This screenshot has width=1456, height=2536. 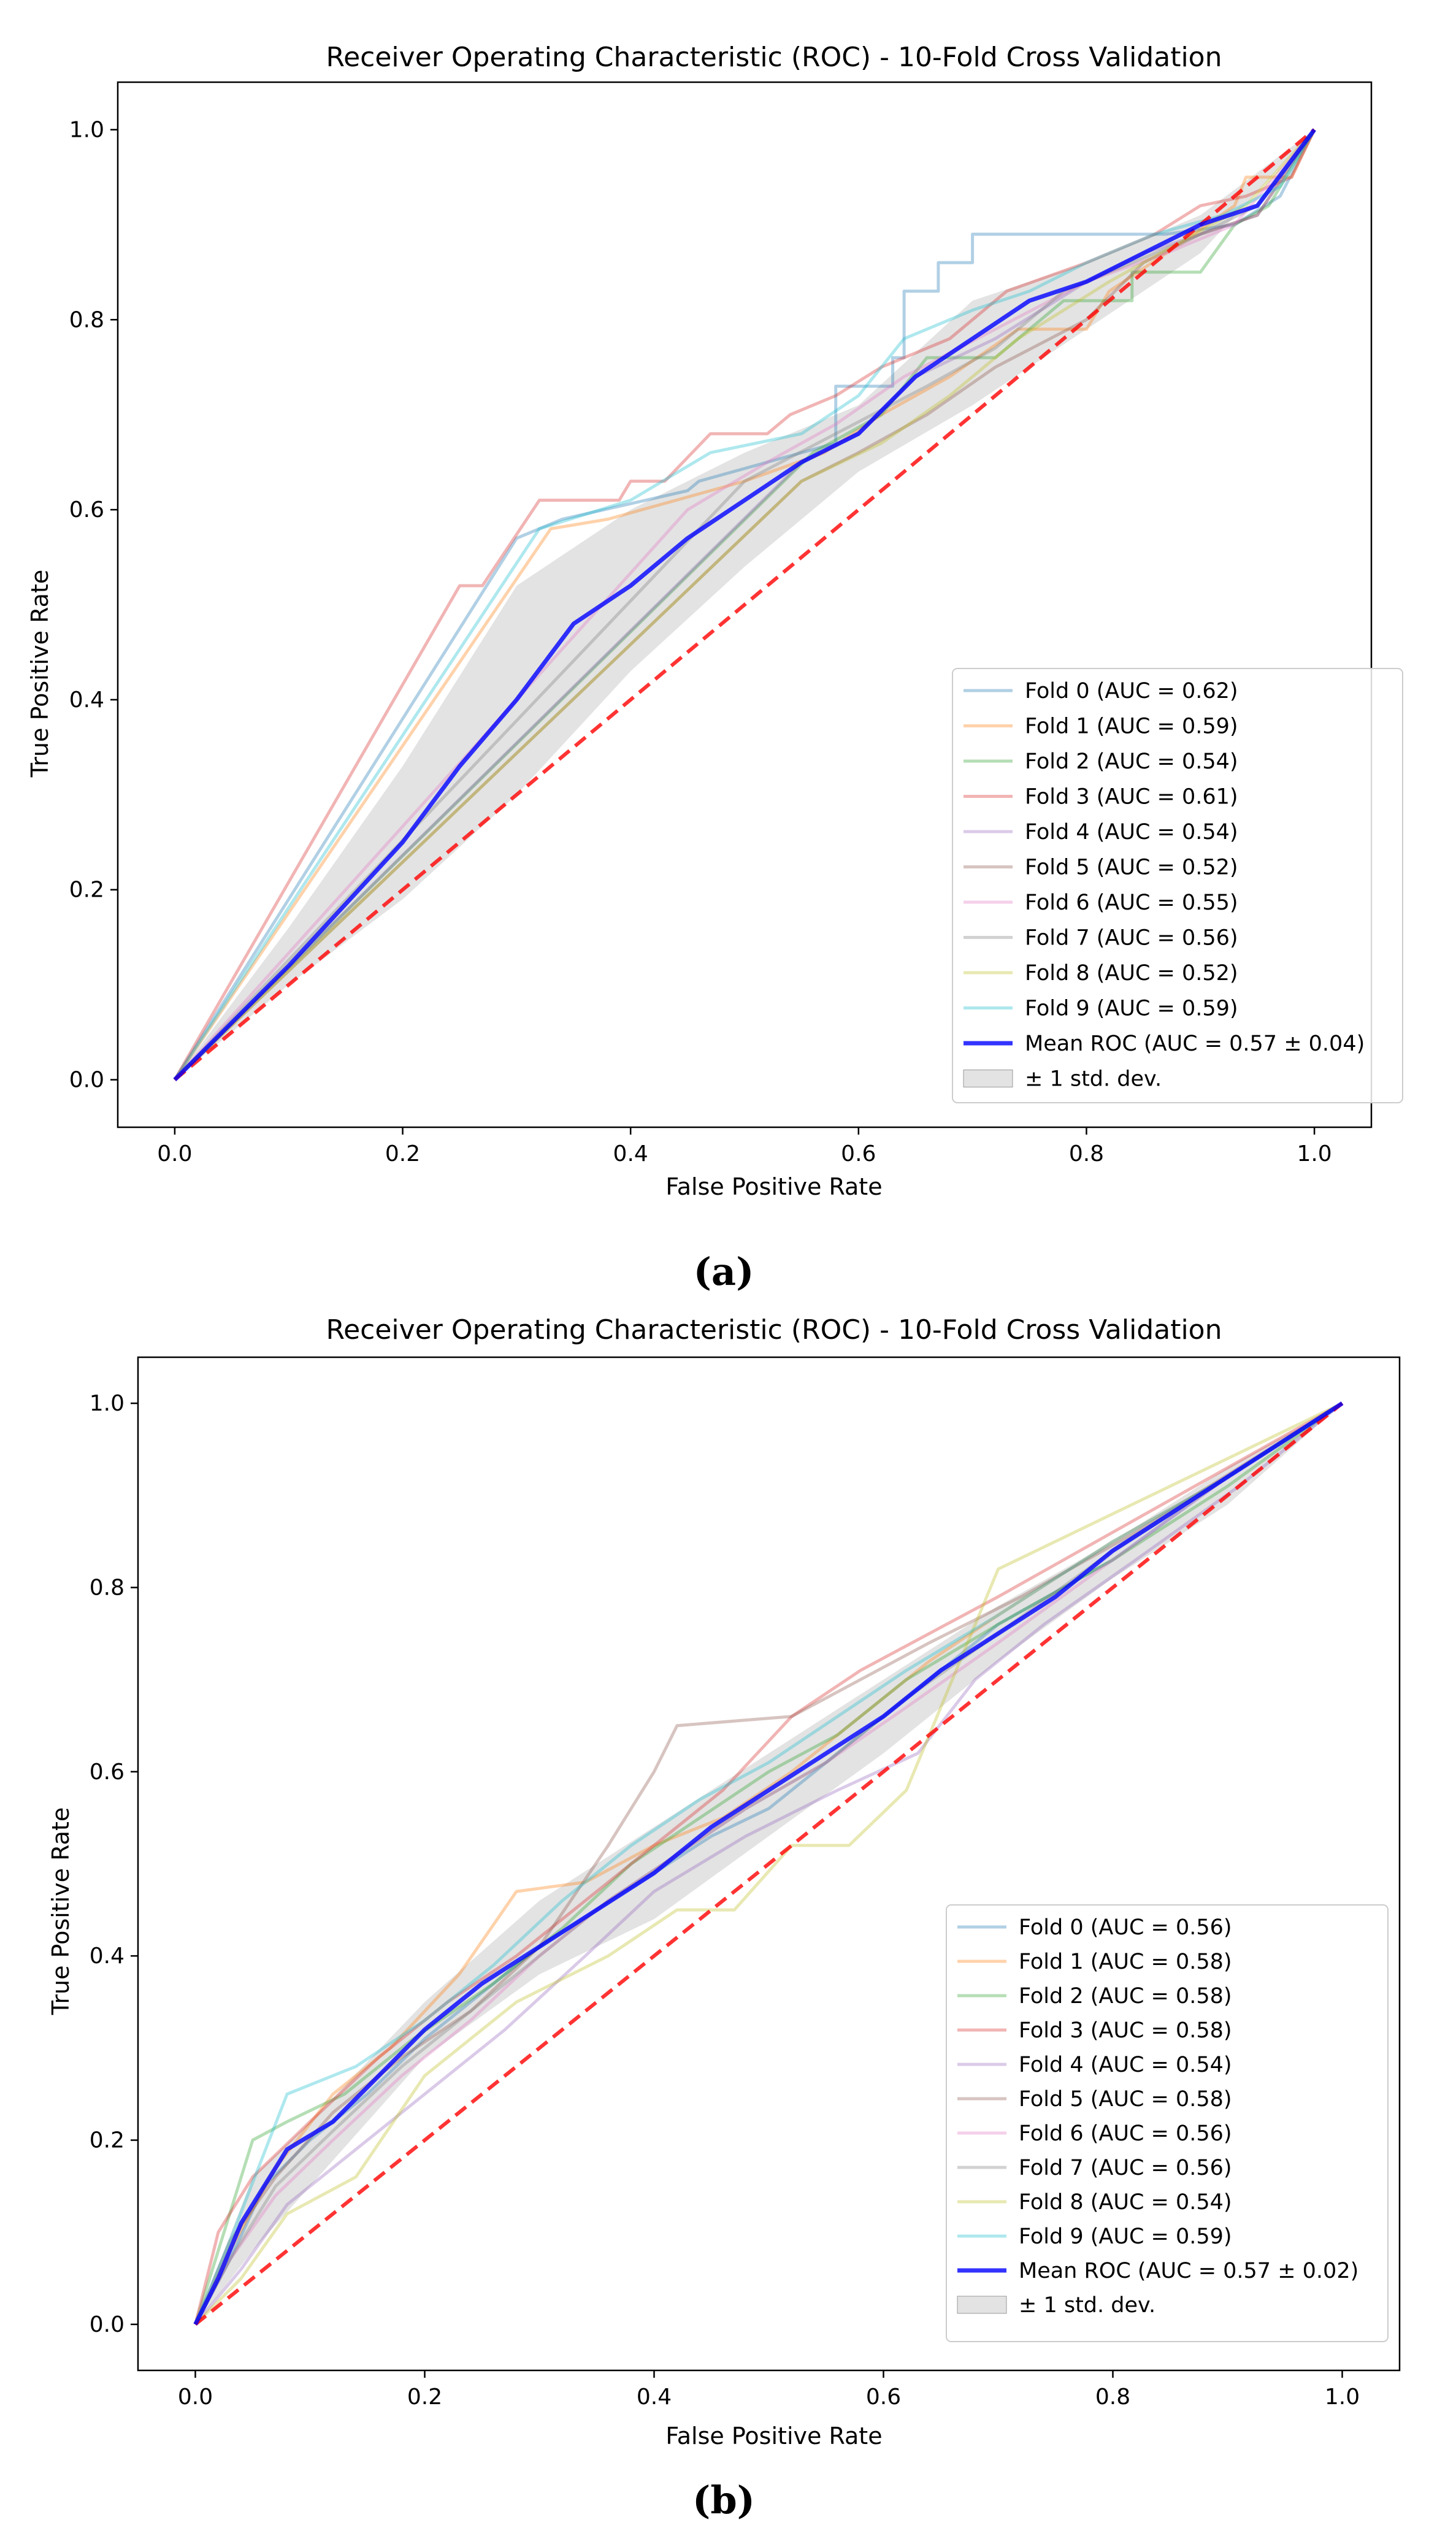 What do you see at coordinates (1131, 691) in the screenshot?
I see `legend-label: Fold 0 (AUC = 0.62)` at bounding box center [1131, 691].